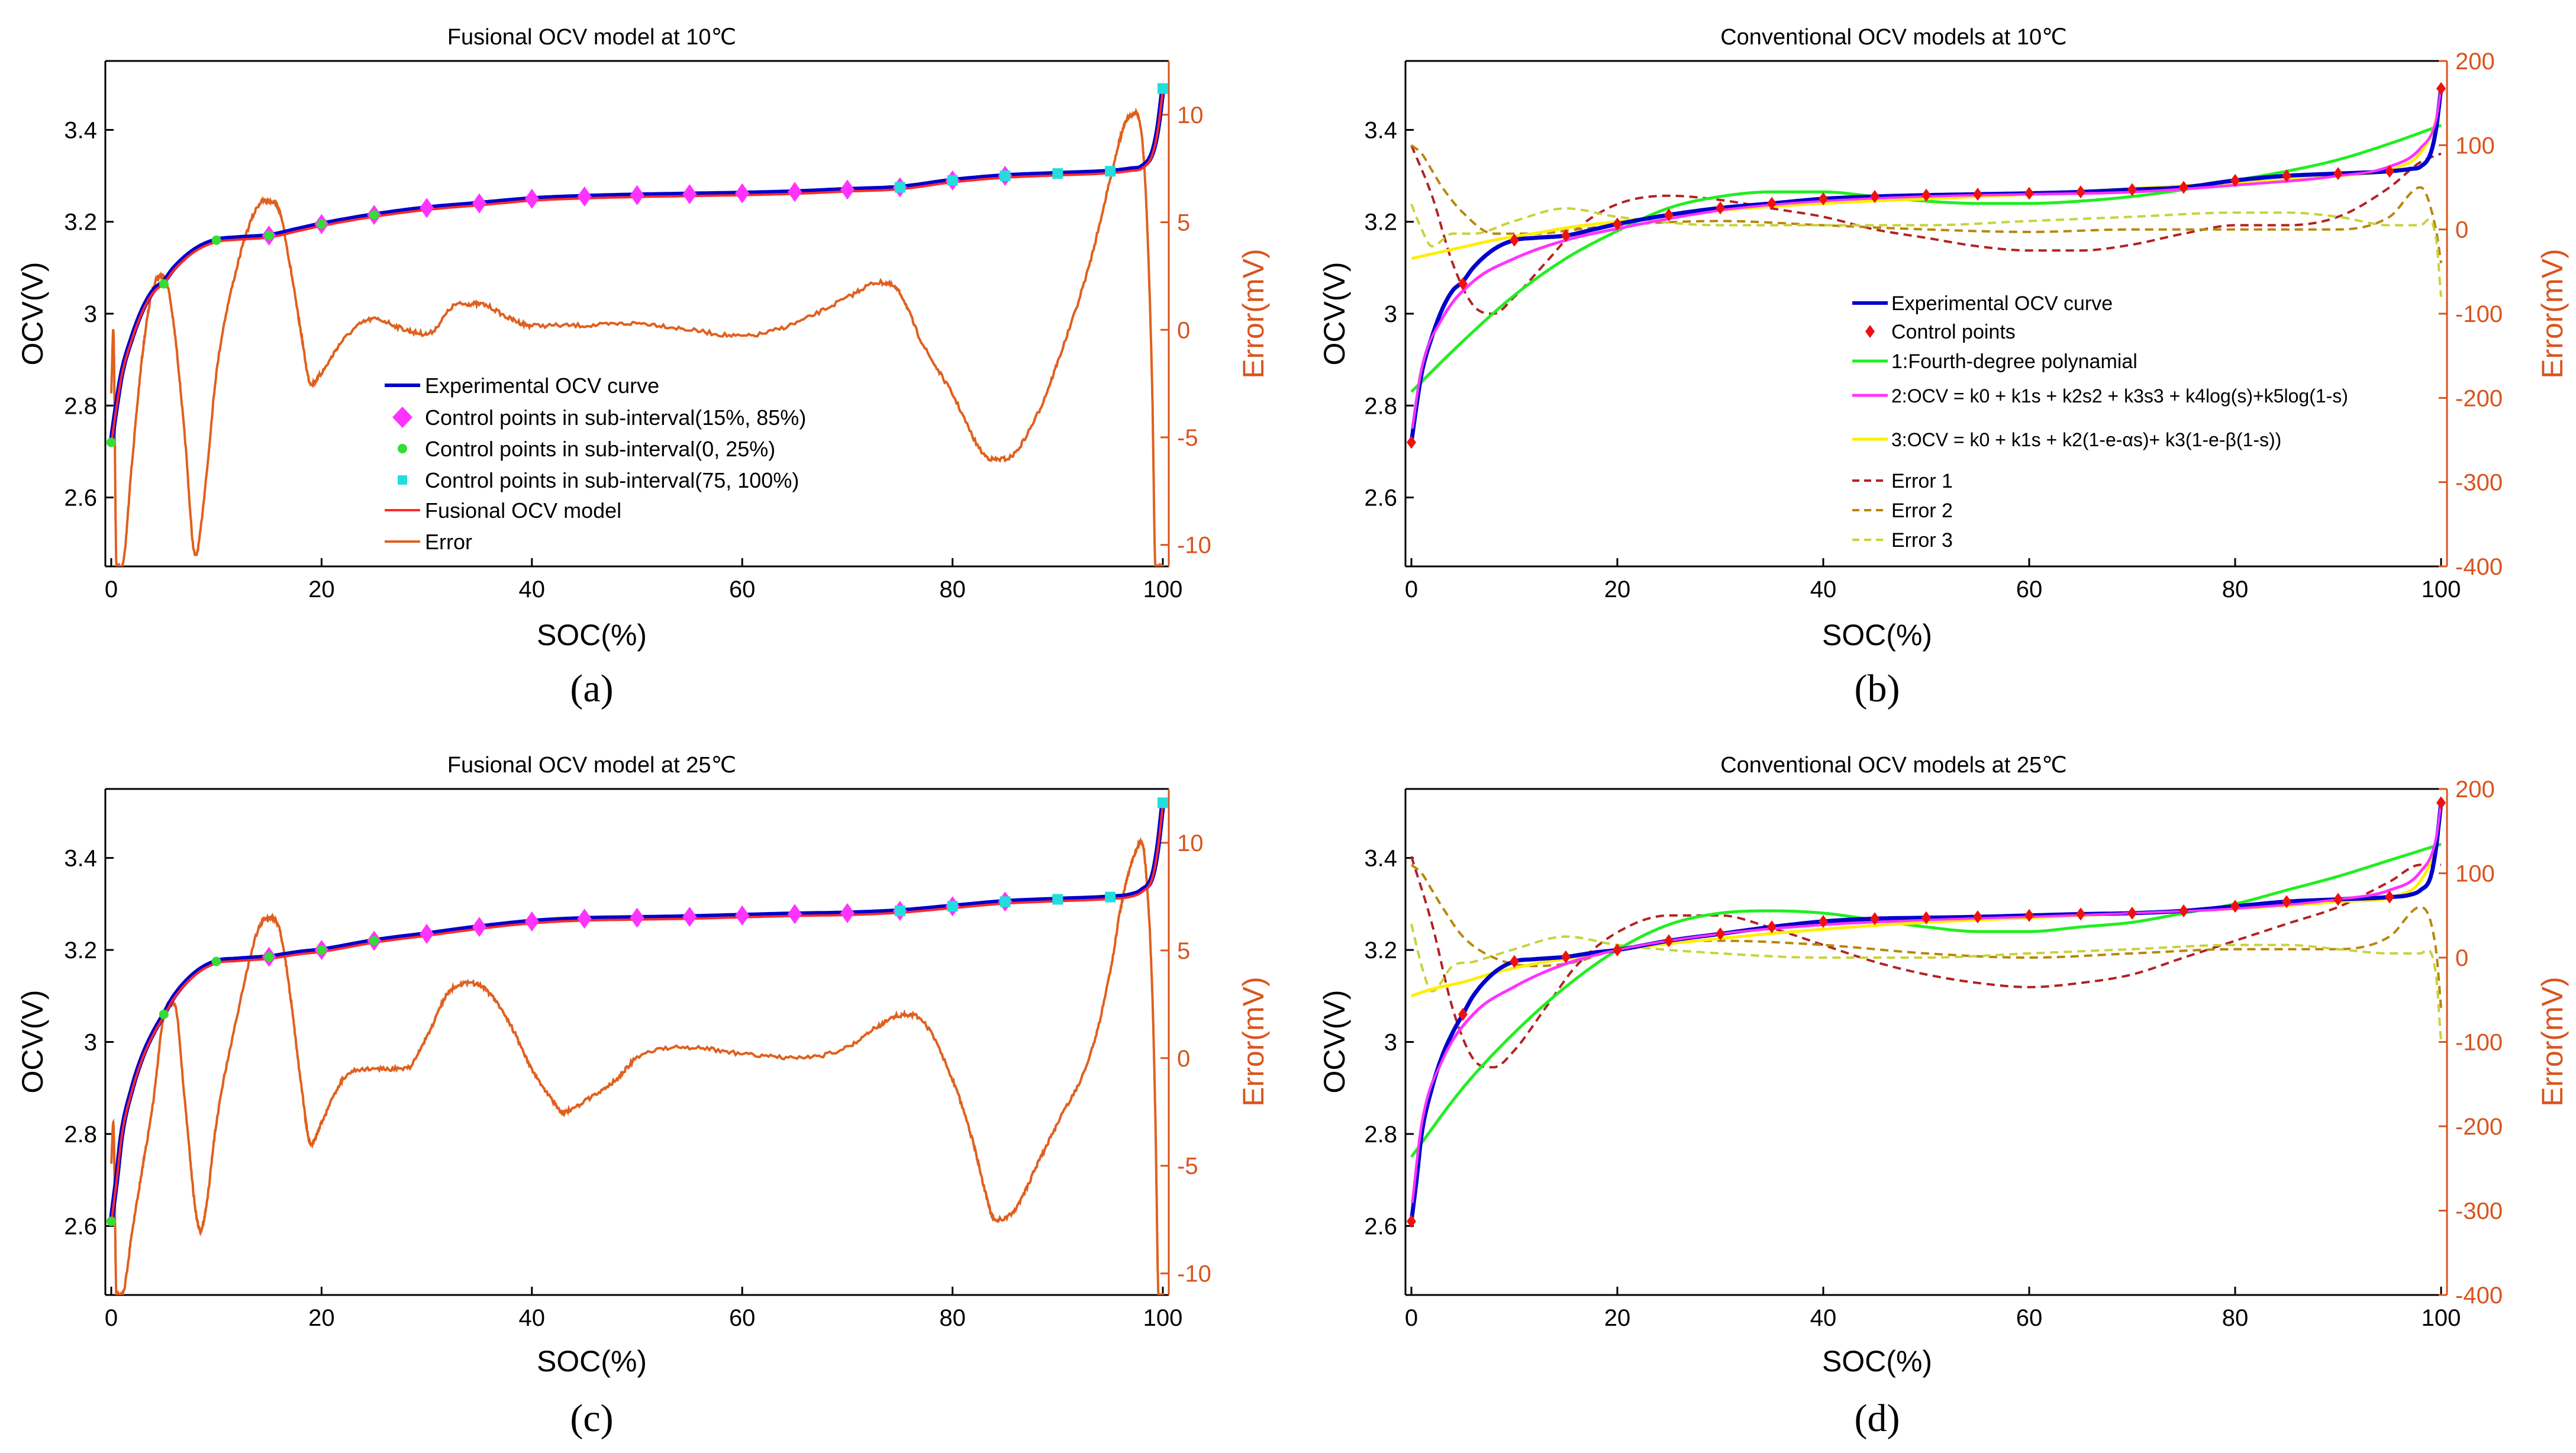 The image size is (2576, 1453). I want to click on panel-d-xtick-label: 80, so click(2235, 1318).